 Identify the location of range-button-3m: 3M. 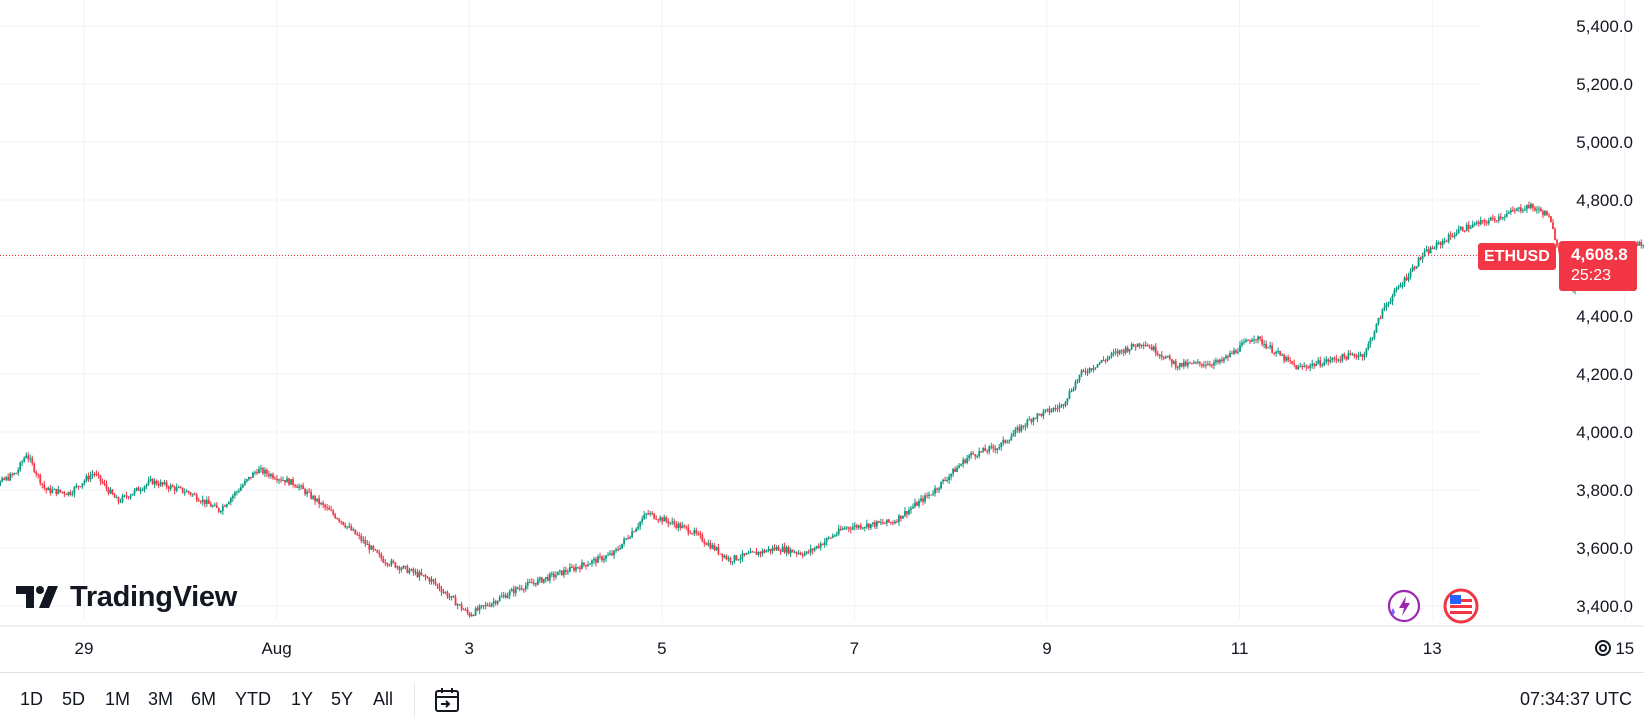
(161, 699).